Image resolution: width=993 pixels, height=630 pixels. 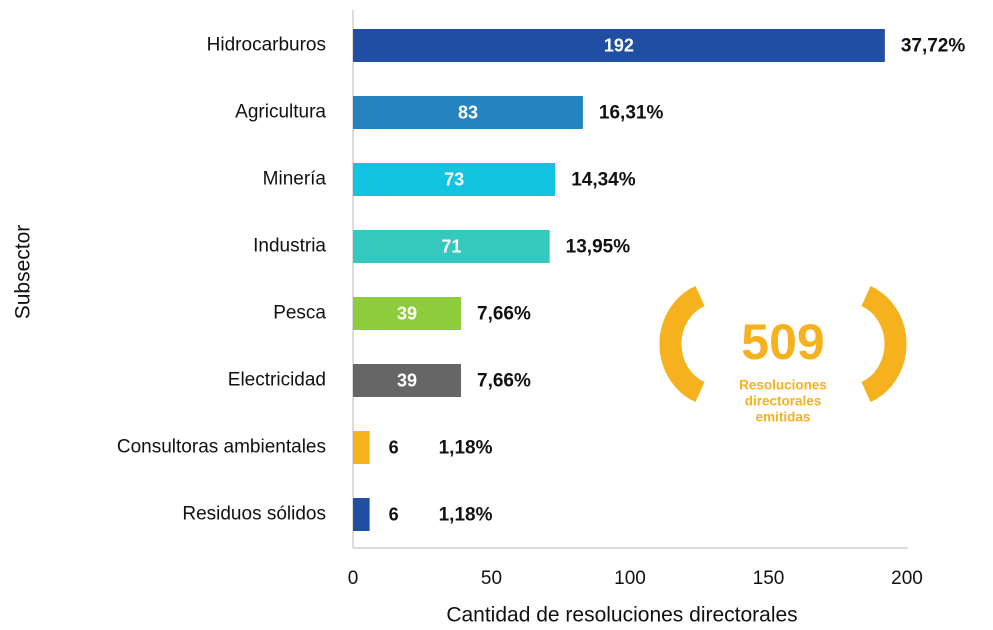 What do you see at coordinates (491, 578) in the screenshot?
I see `x-tick-label: 50` at bounding box center [491, 578].